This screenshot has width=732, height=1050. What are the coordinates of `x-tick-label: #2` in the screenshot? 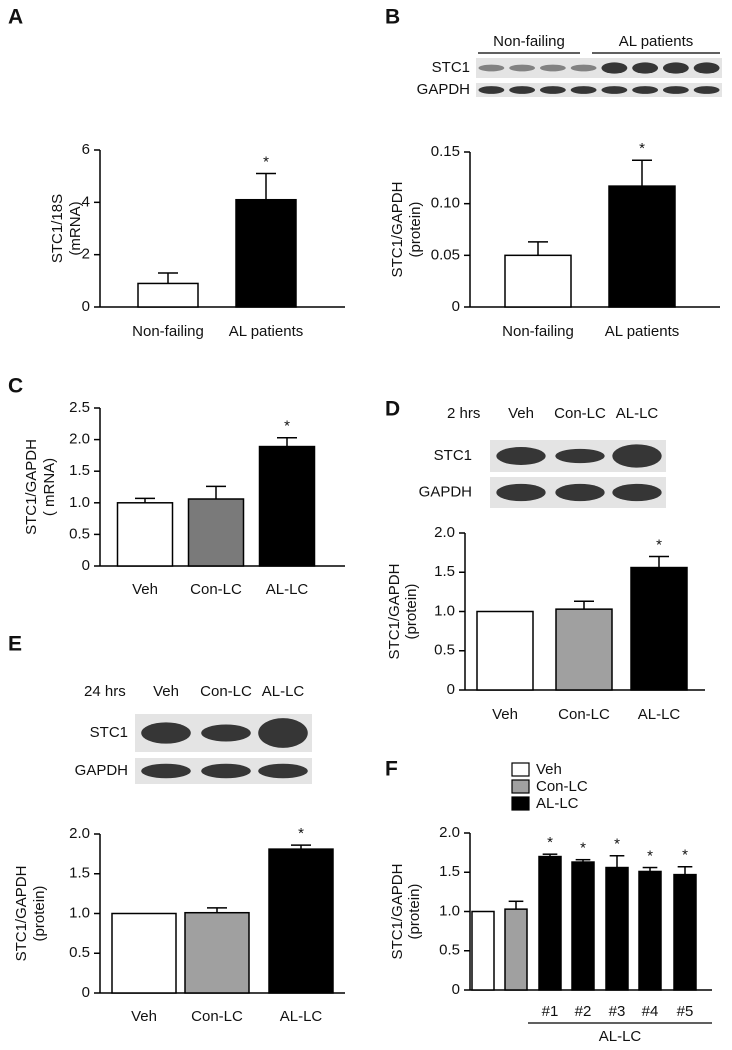 It's located at (583, 1011).